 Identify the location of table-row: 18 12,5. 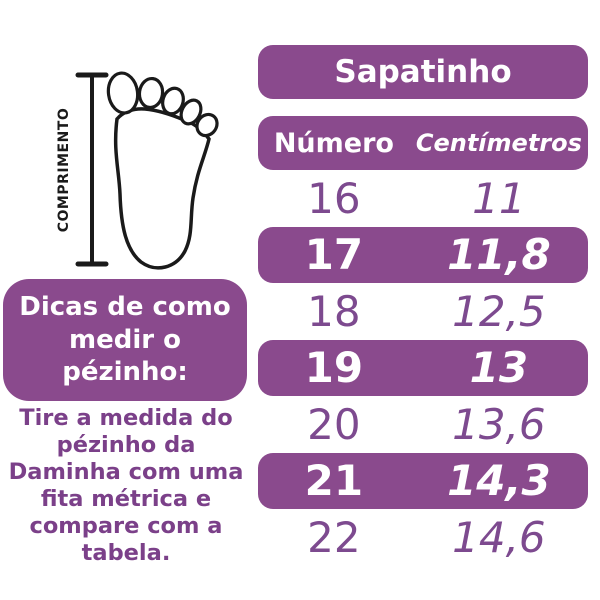
(423, 311).